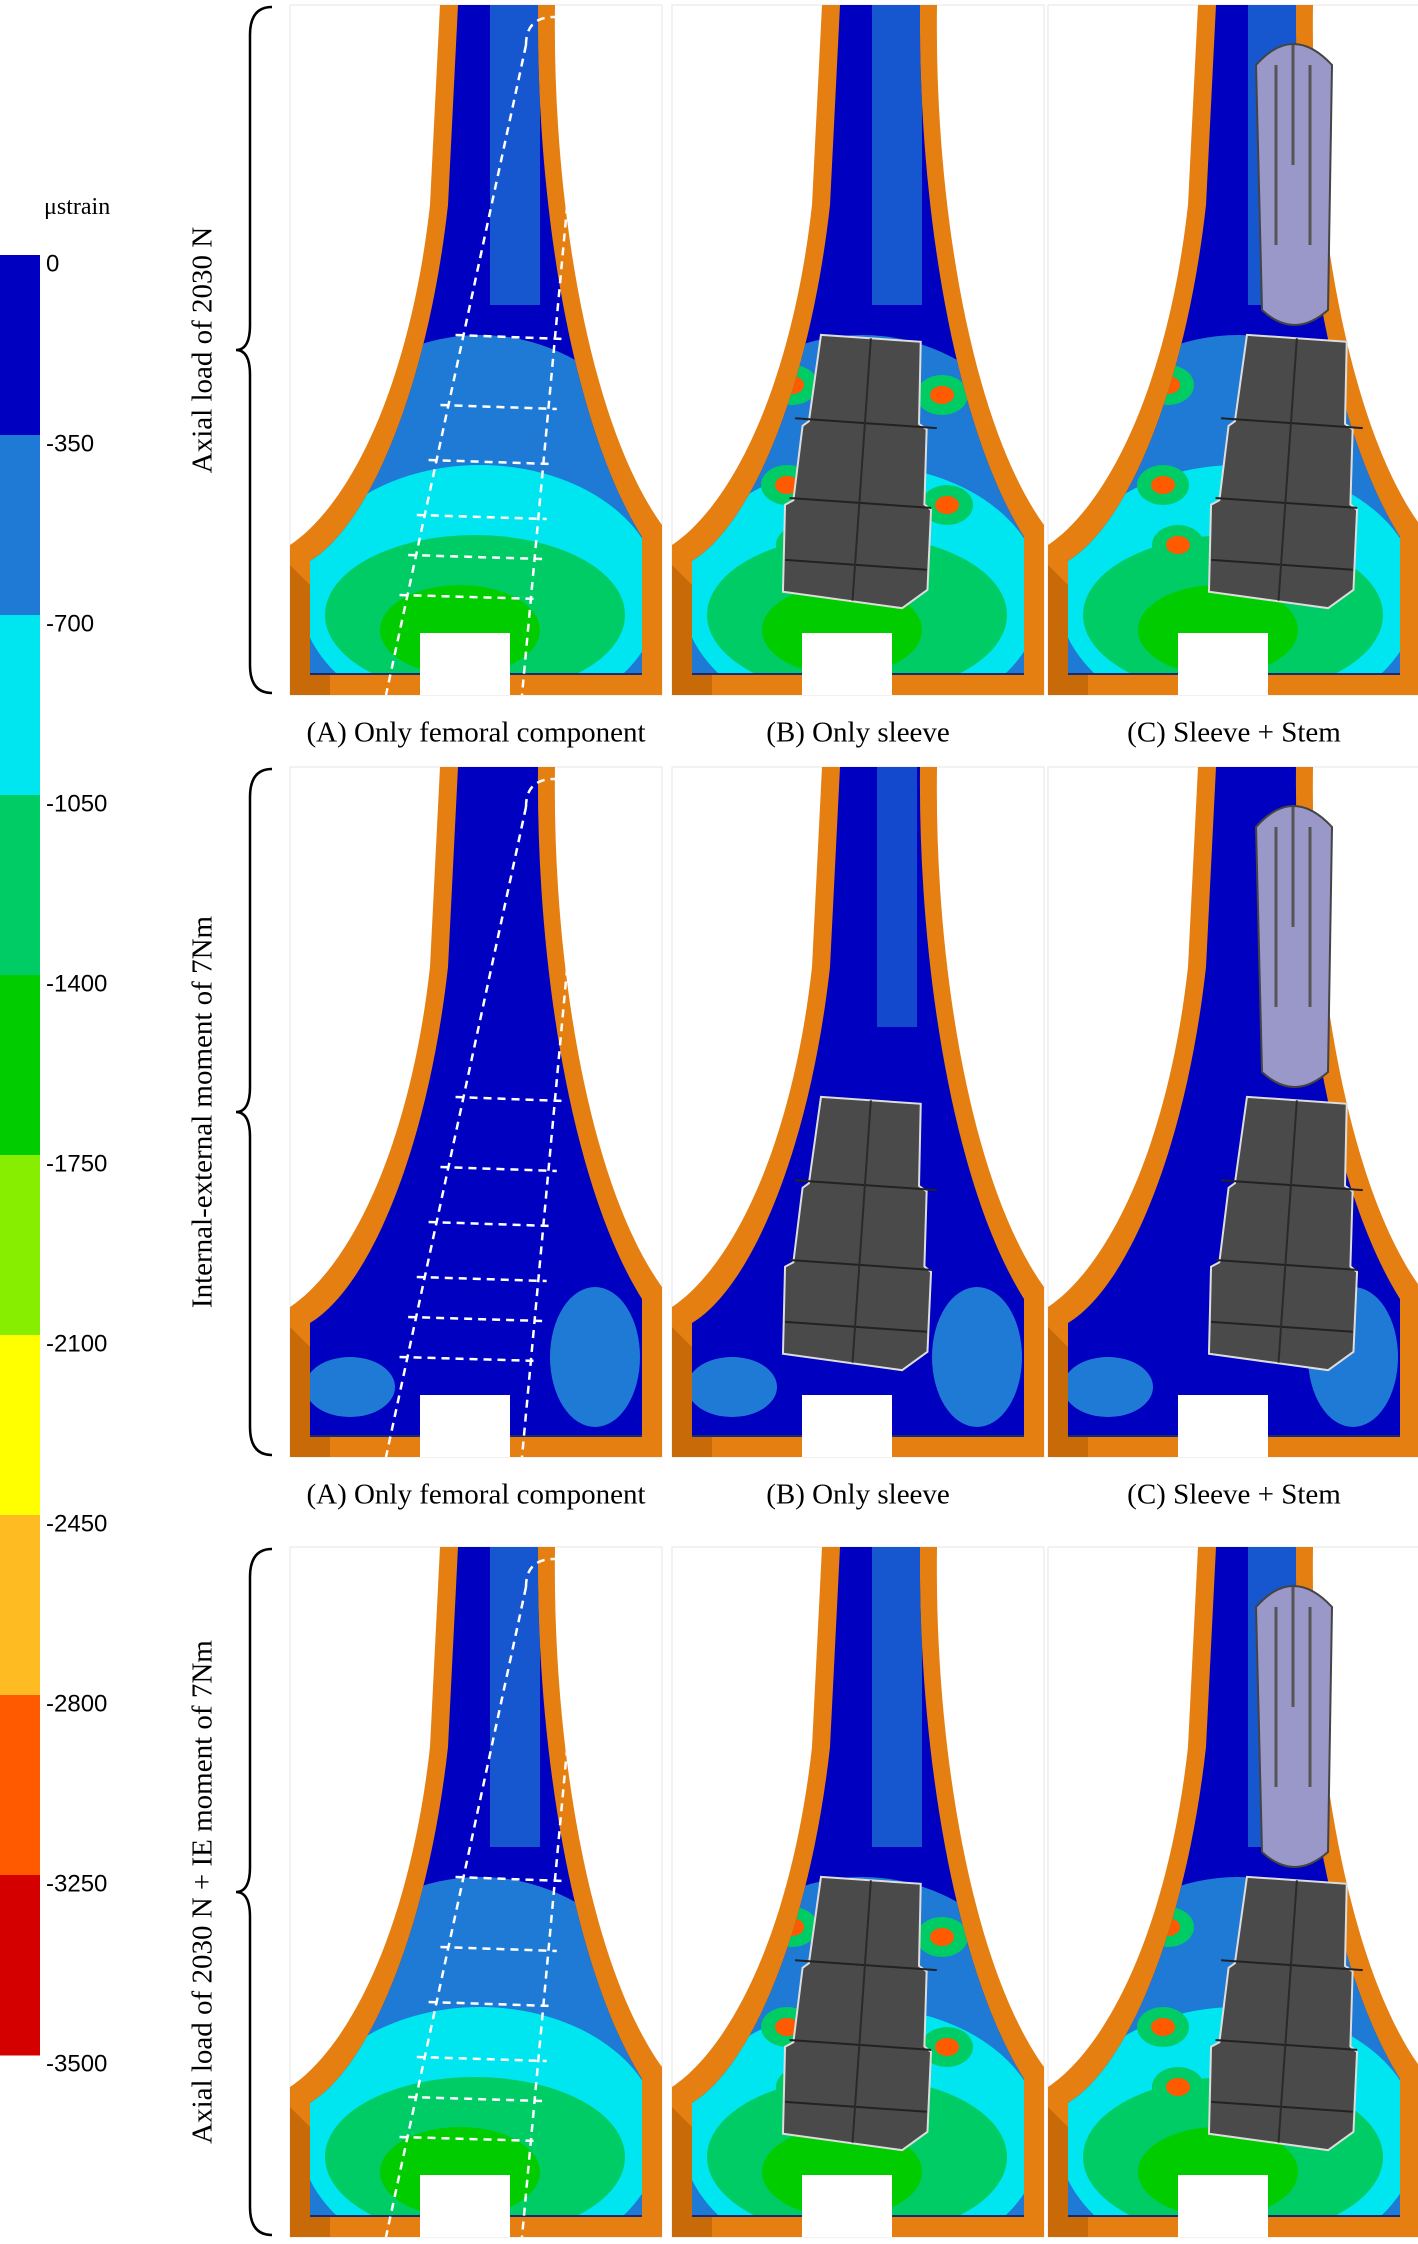  I want to click on legend-tick-label: -1400, so click(76, 983).